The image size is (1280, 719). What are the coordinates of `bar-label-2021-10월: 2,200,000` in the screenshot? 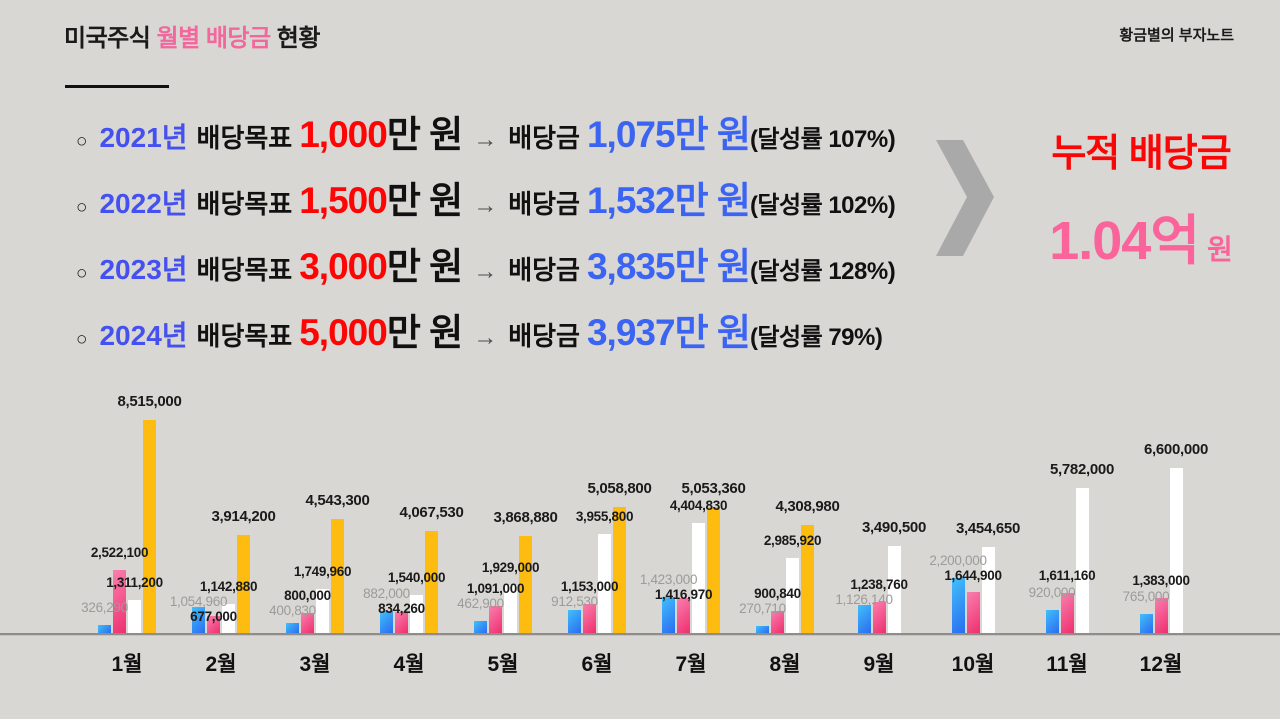 It's located at (958, 560).